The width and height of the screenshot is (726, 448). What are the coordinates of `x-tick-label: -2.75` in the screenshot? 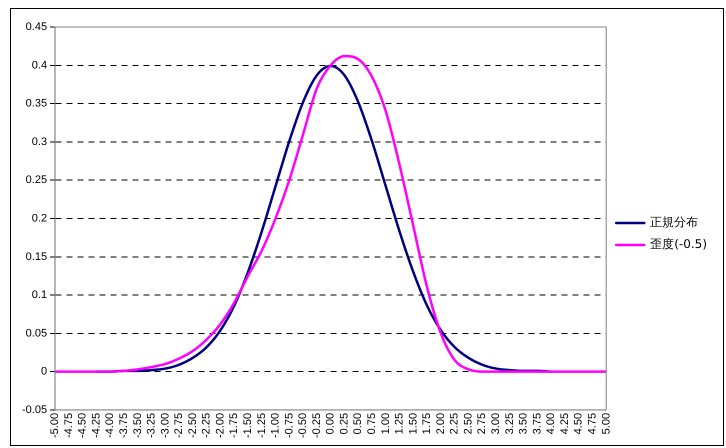 It's located at (179, 425).